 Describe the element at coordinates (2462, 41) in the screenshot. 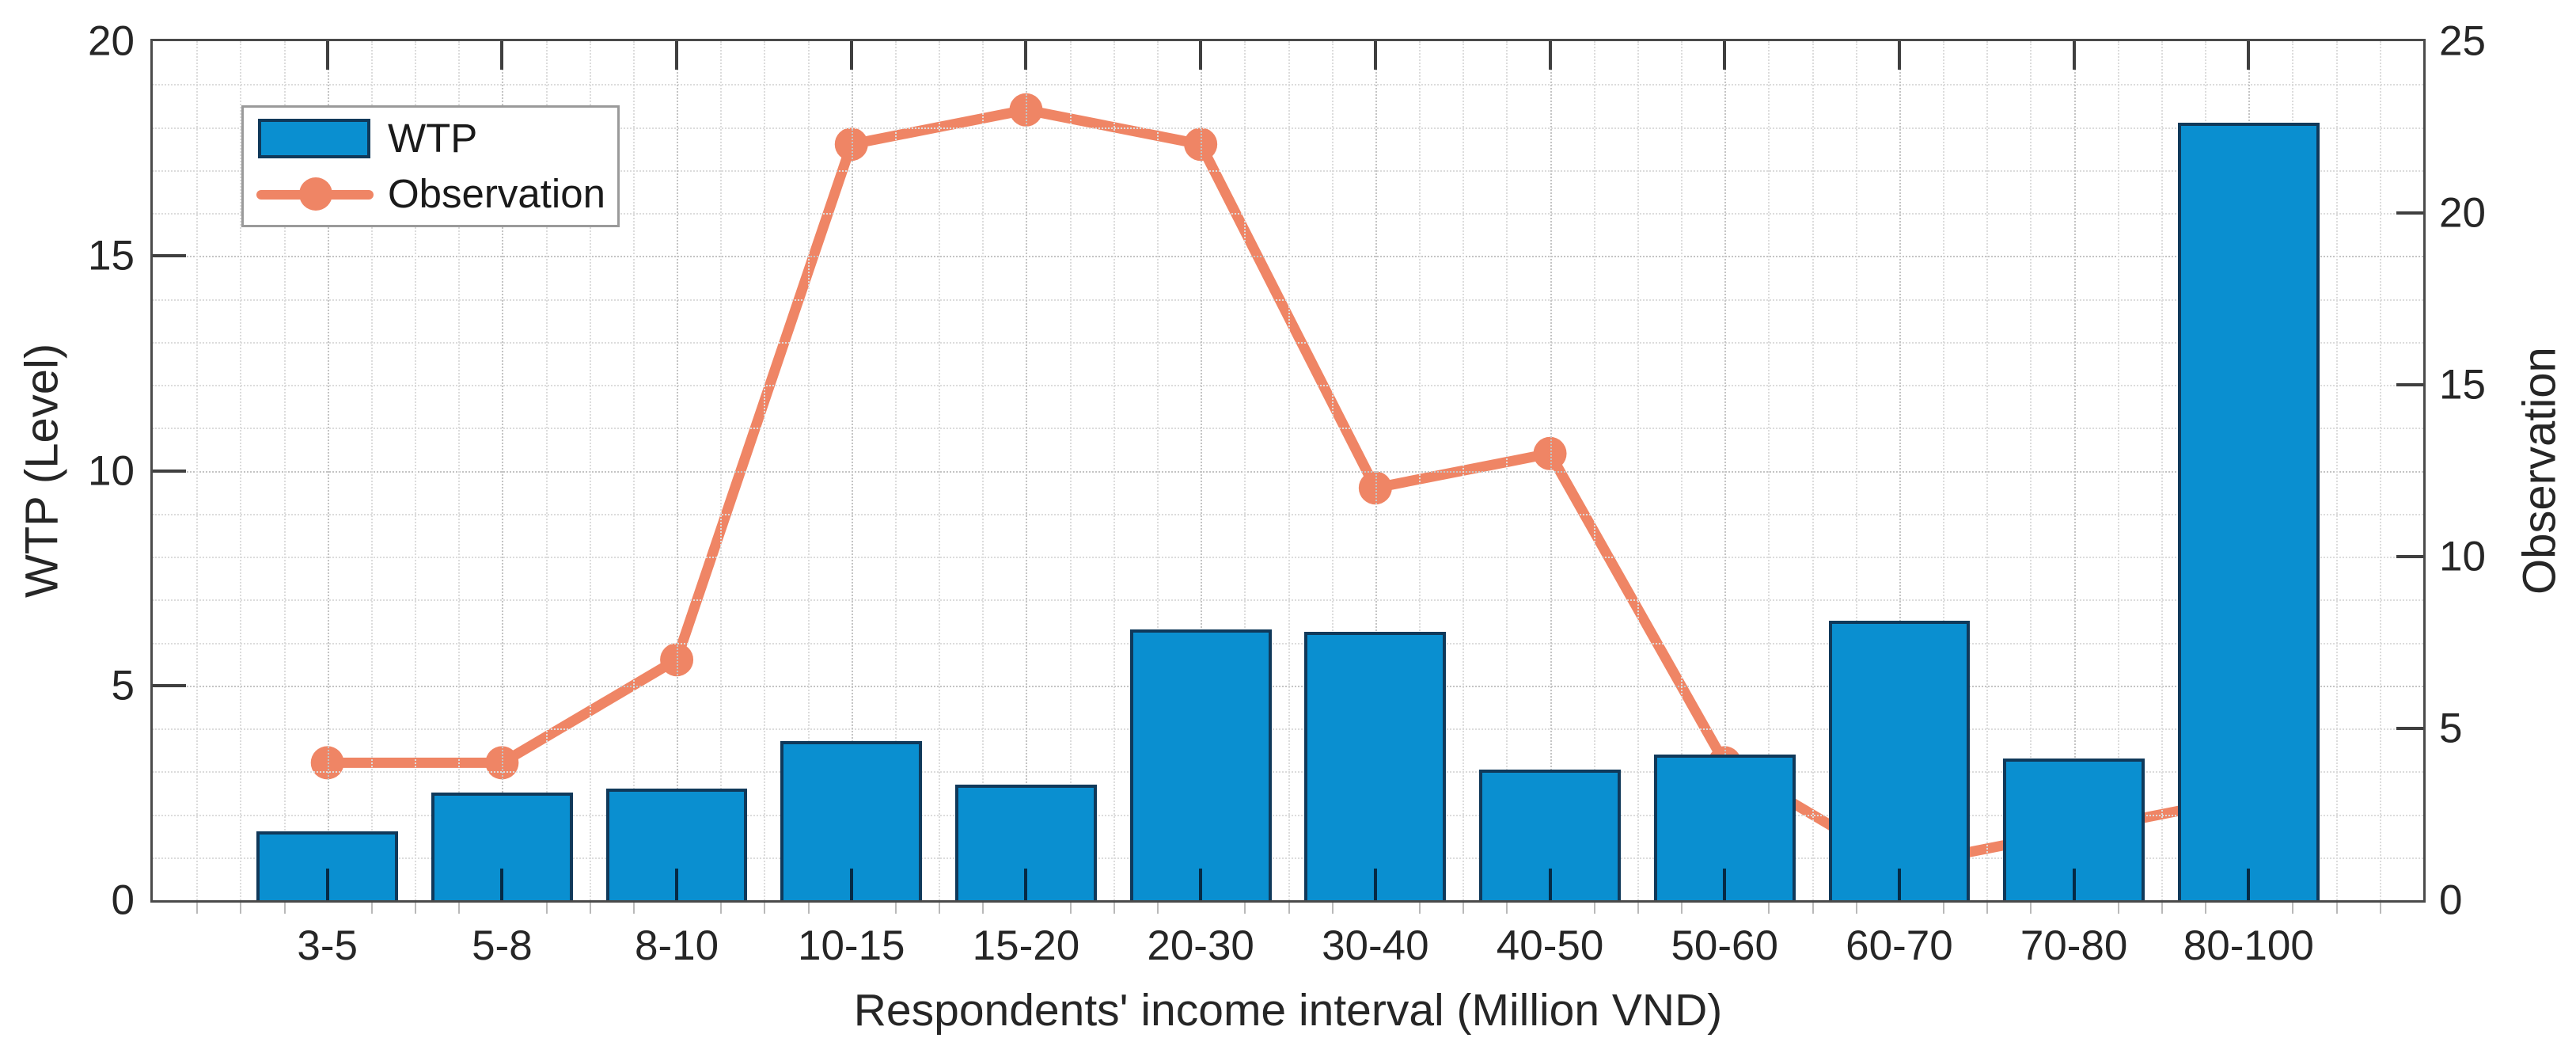

I see `y-right-tick-label: 25` at that location.